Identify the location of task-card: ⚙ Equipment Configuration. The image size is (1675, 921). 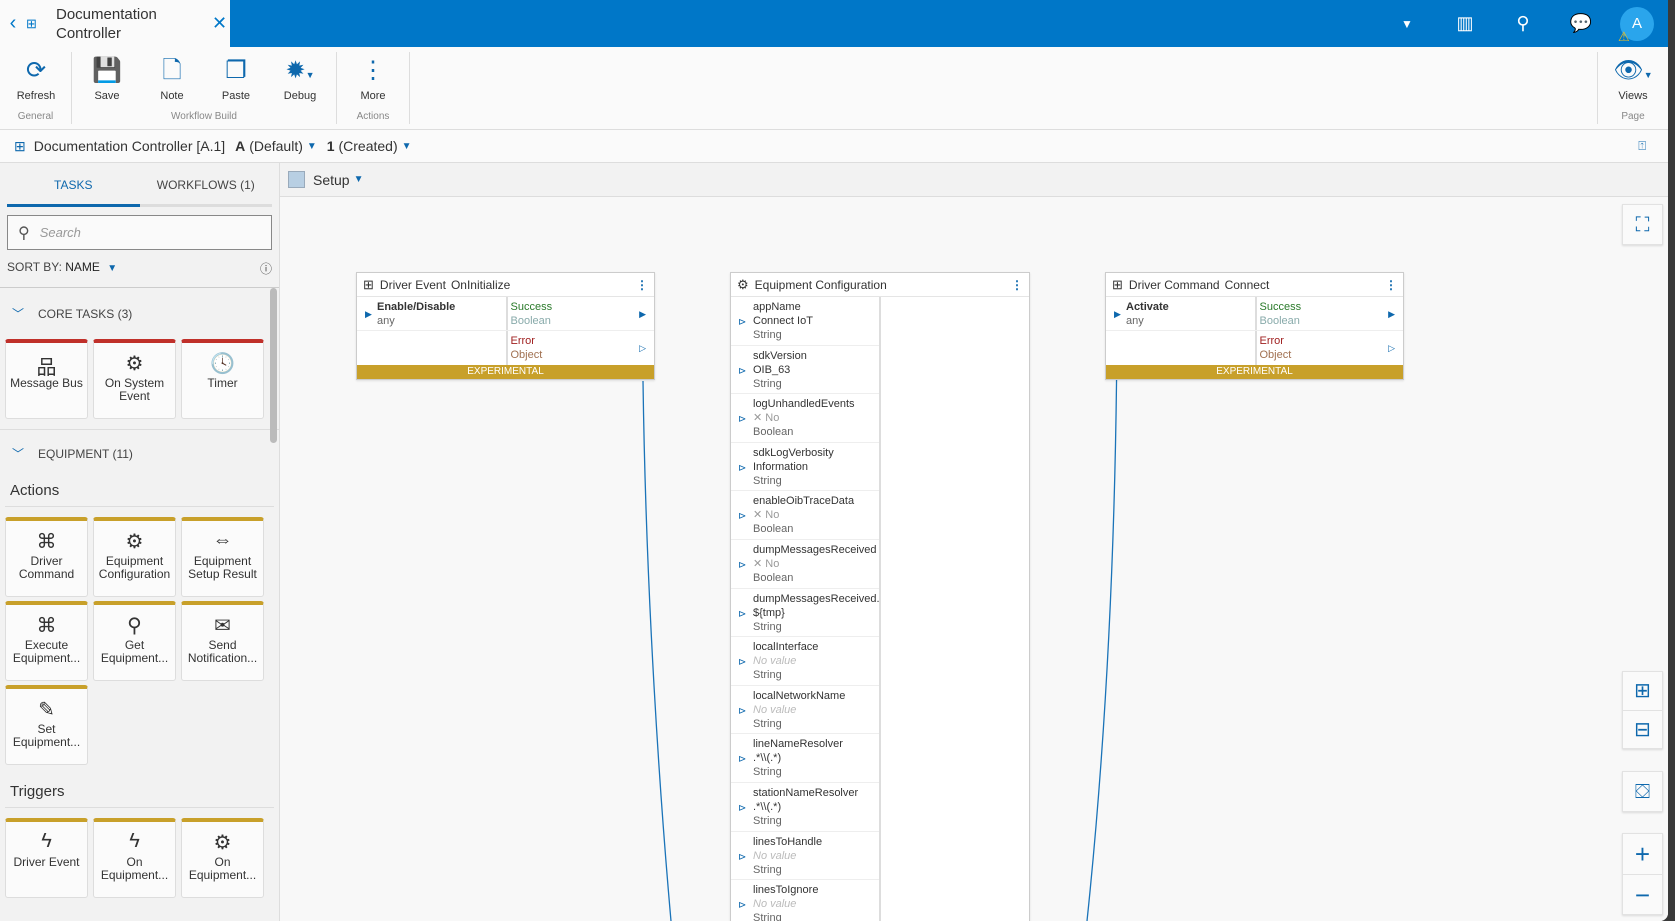
(134, 557).